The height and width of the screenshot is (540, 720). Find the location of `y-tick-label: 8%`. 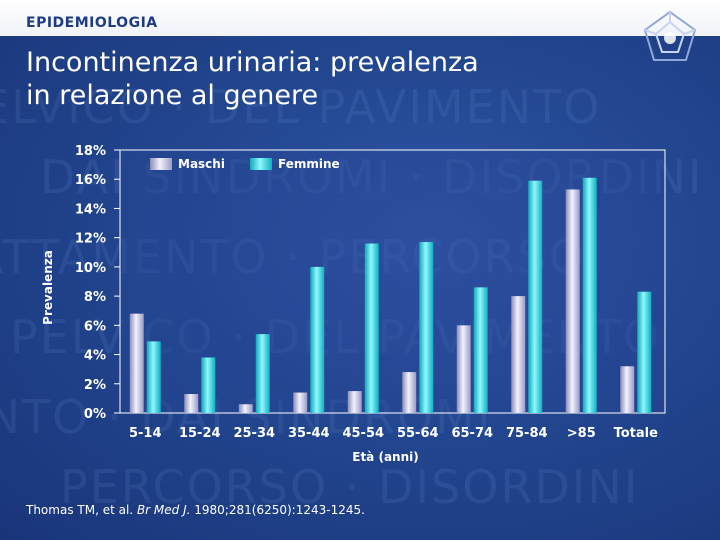

y-tick-label: 8% is located at coordinates (95, 297).